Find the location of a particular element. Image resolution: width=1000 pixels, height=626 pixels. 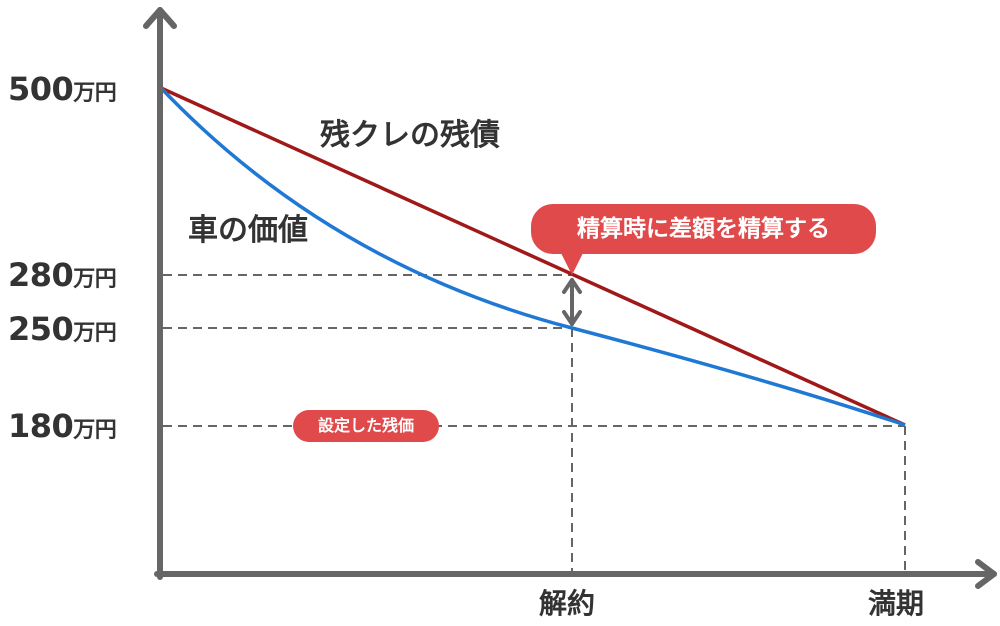

difference-arrow-icon is located at coordinates (572, 302).